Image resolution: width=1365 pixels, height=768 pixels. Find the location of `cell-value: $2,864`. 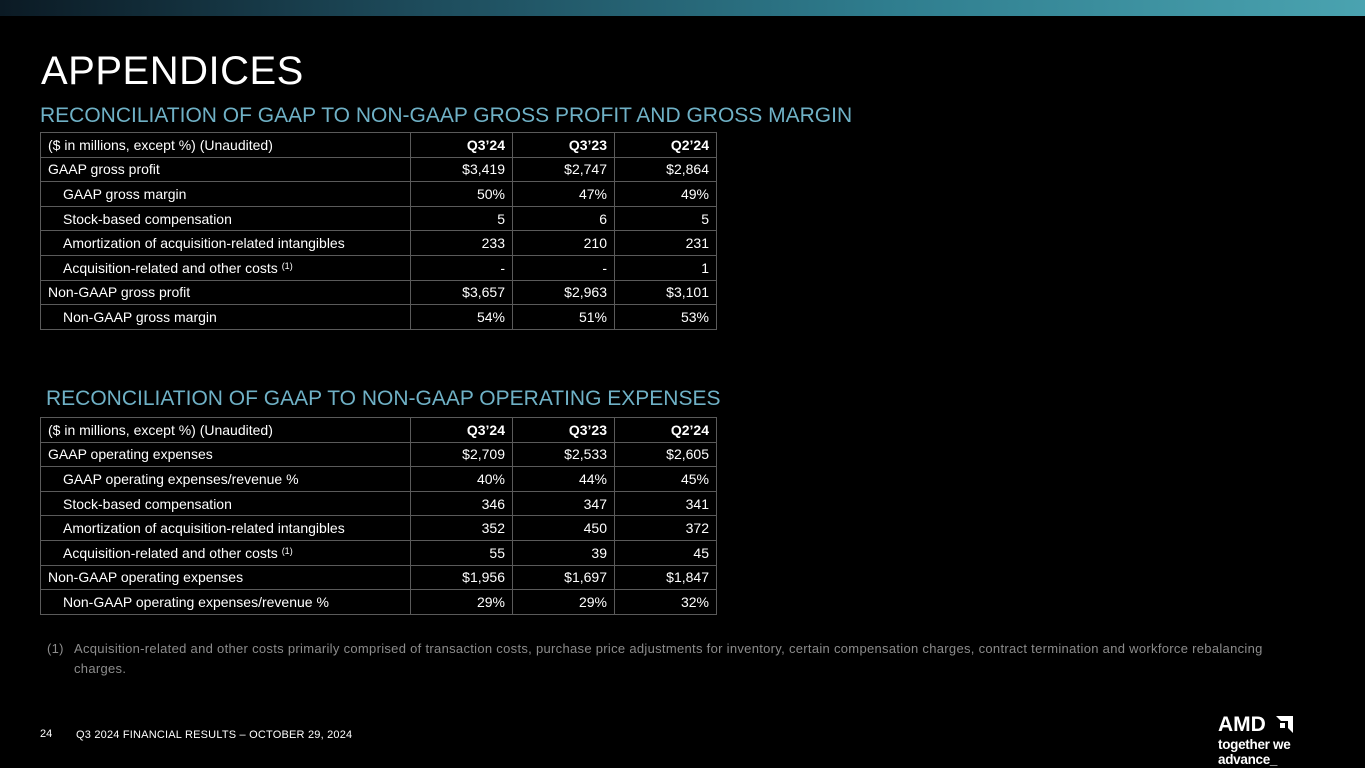

cell-value: $2,864 is located at coordinates (665, 169).